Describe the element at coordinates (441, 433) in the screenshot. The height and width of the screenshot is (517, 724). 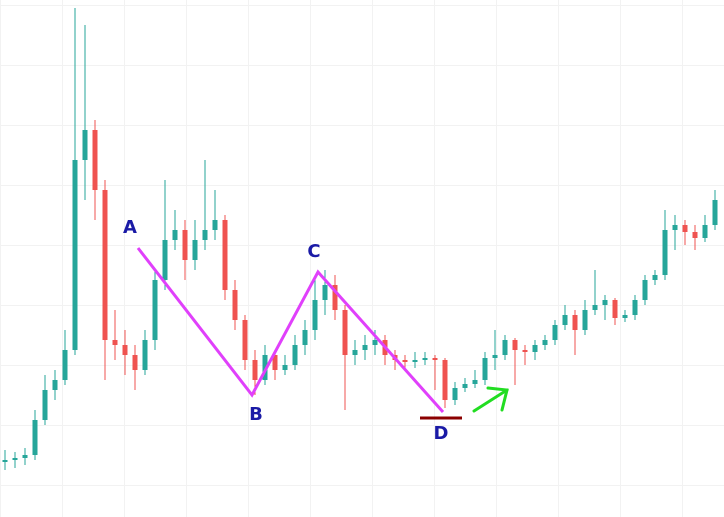
I see `point-label: D` at that location.